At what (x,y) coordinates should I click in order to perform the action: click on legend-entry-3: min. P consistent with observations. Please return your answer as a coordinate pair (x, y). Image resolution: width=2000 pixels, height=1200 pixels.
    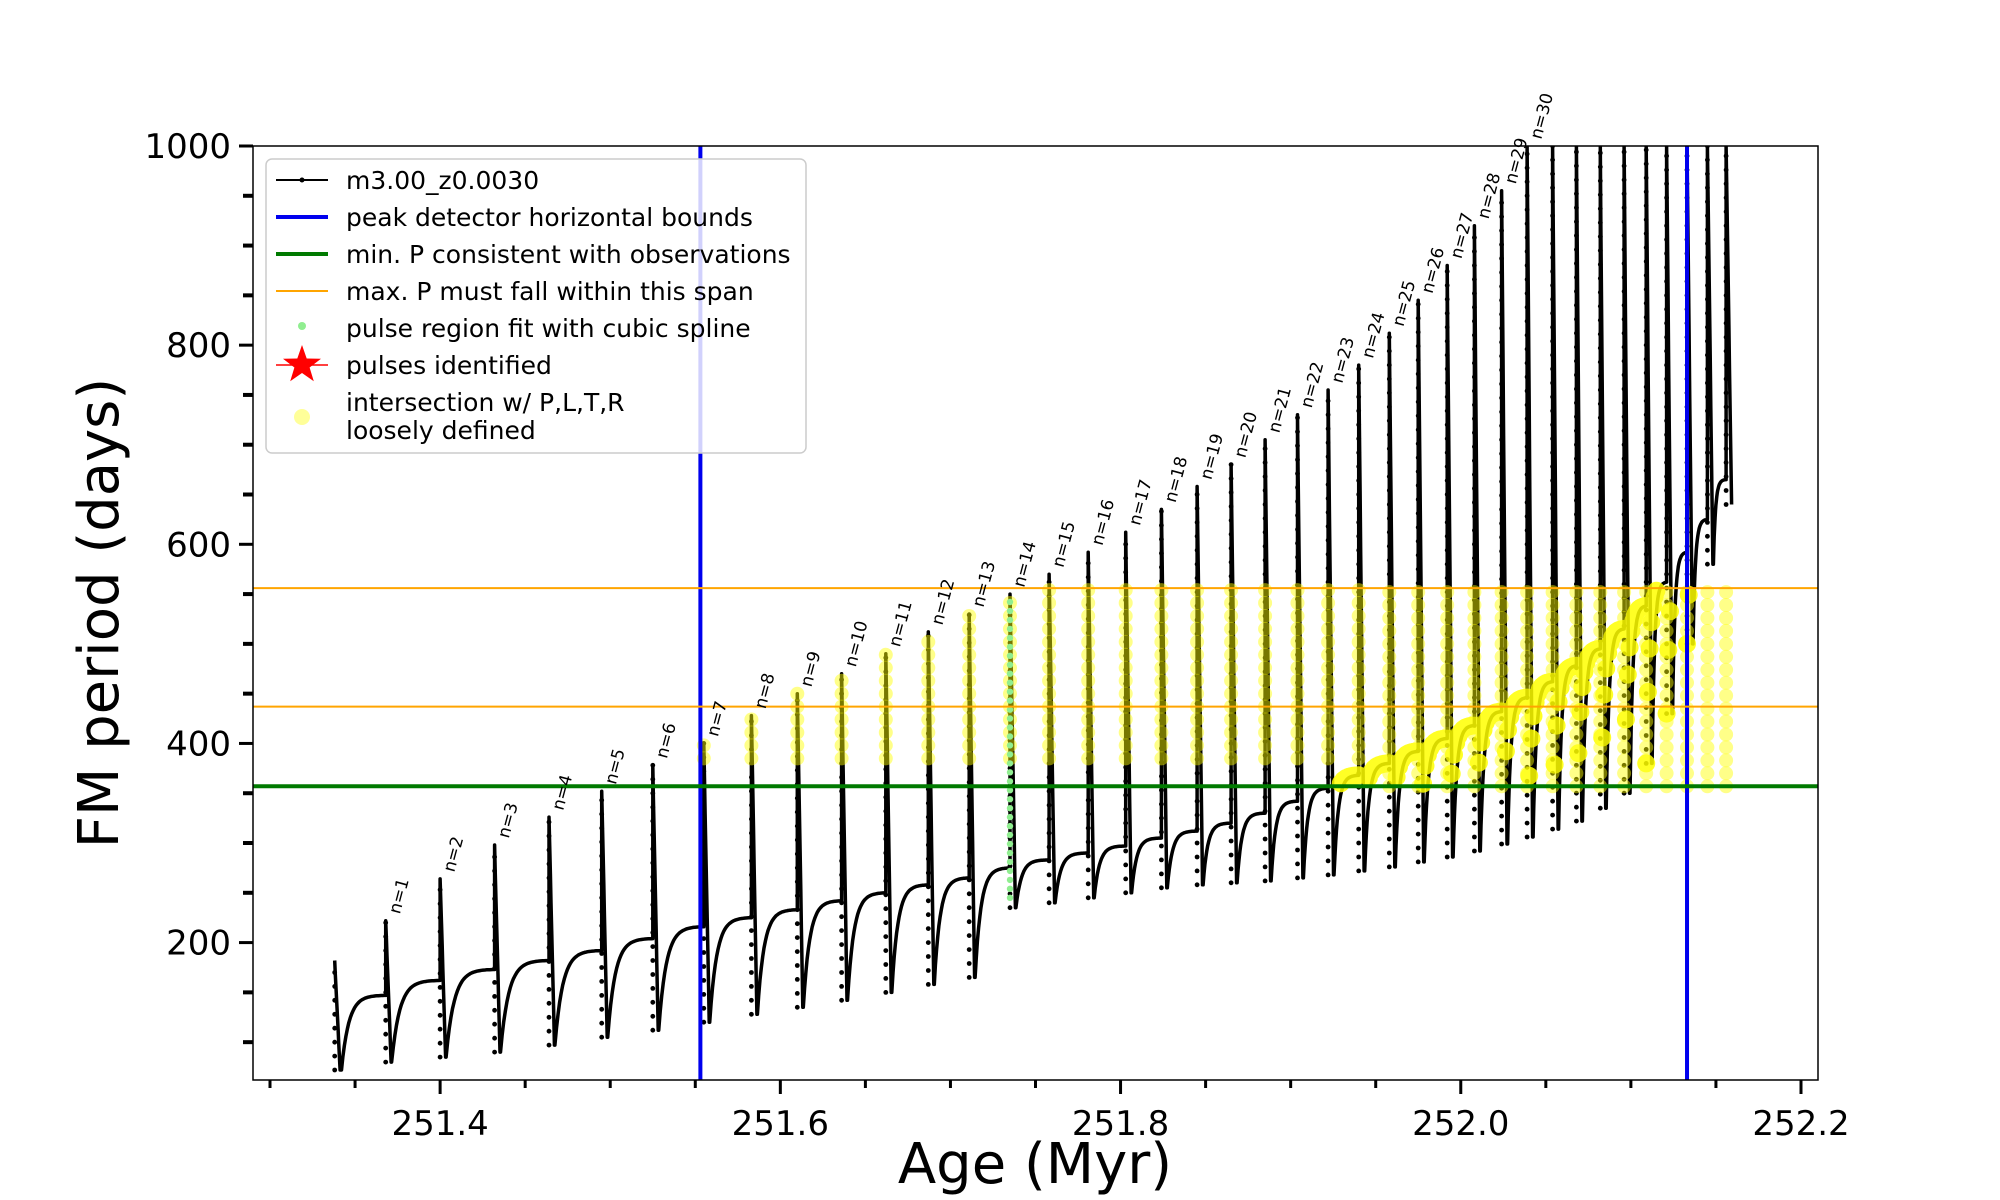
    Looking at the image, I should click on (533, 254).